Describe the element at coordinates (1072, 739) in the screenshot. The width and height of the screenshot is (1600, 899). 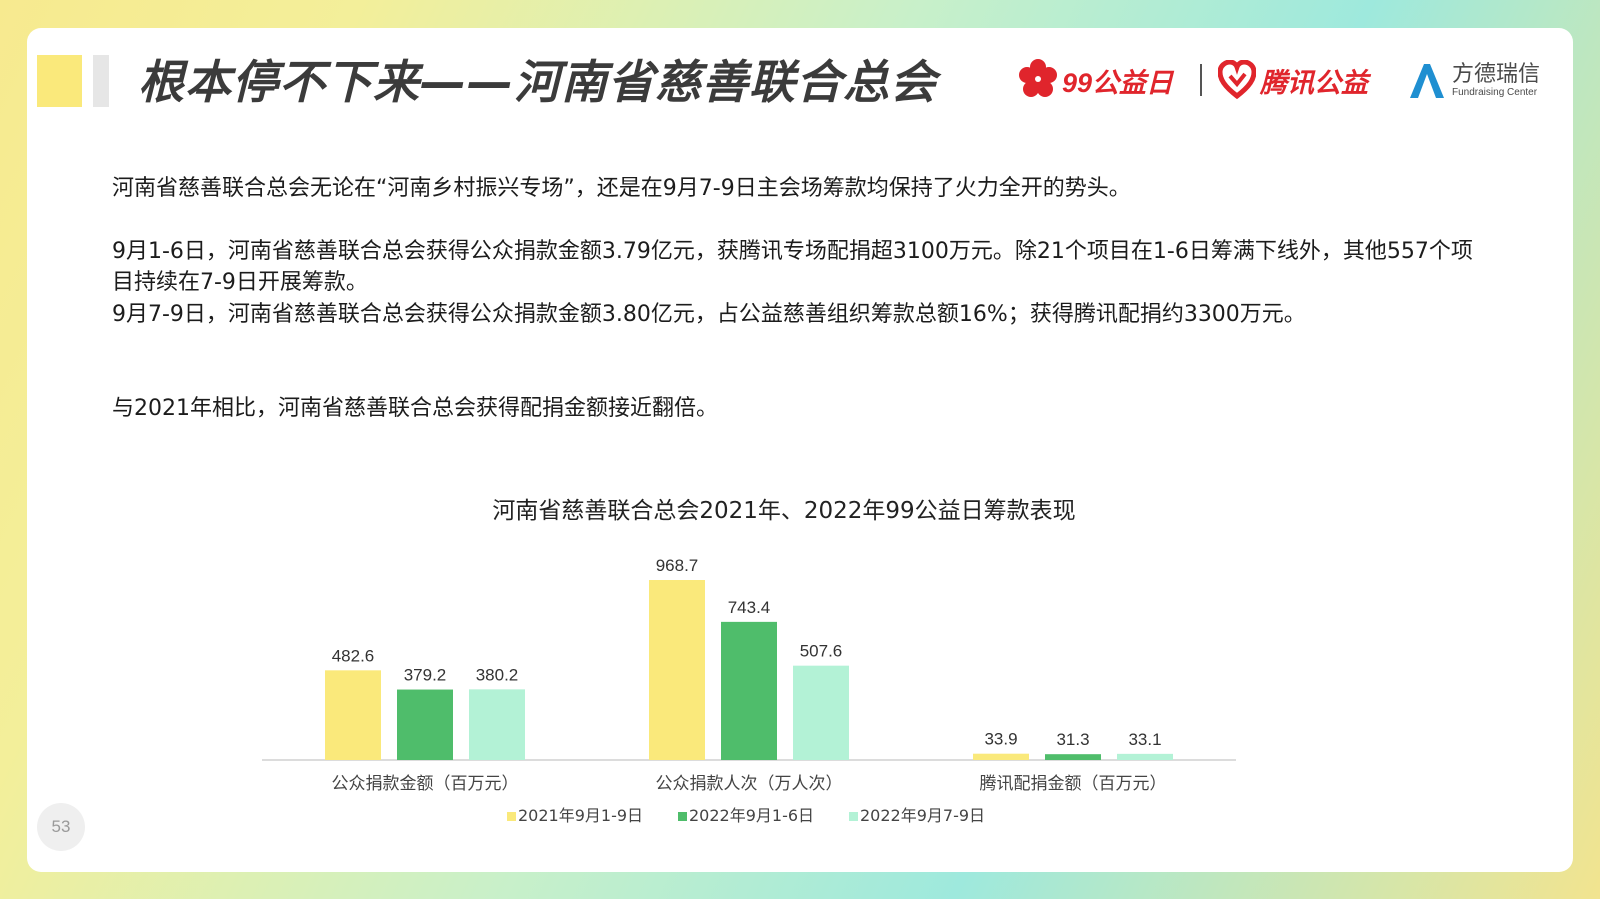
I see `bar-data-label: 31.3` at that location.